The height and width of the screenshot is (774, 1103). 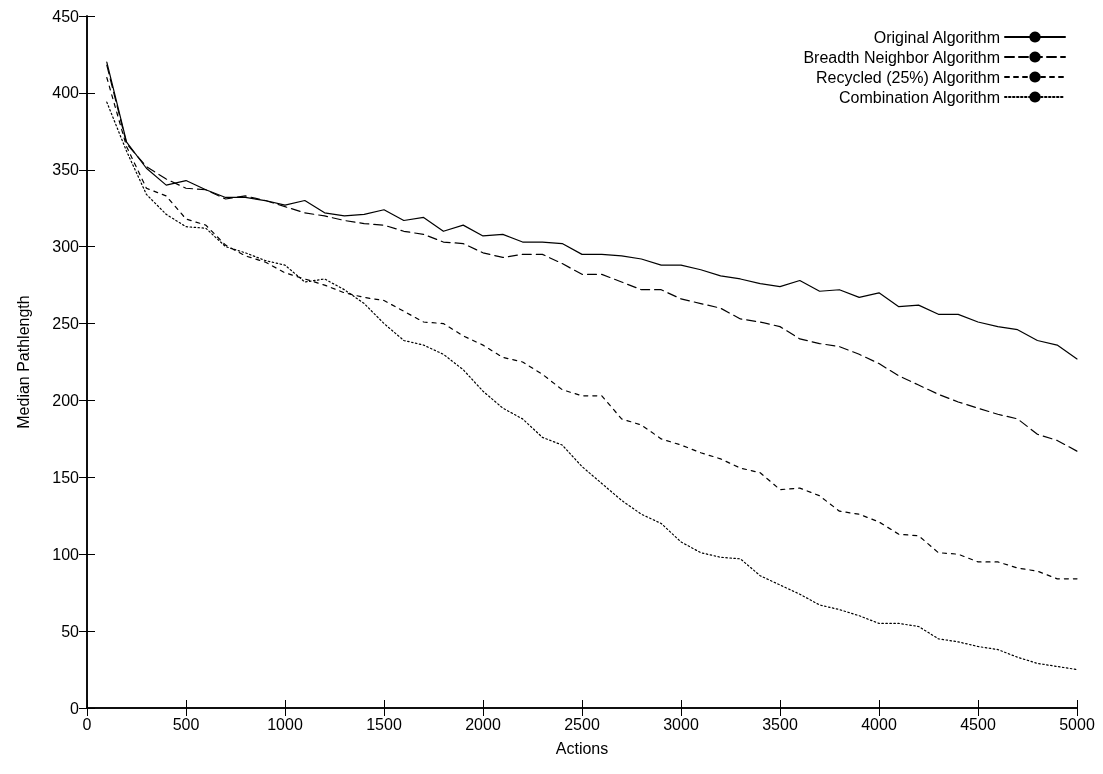 What do you see at coordinates (70, 631) in the screenshot?
I see `y-tick-label: 50` at bounding box center [70, 631].